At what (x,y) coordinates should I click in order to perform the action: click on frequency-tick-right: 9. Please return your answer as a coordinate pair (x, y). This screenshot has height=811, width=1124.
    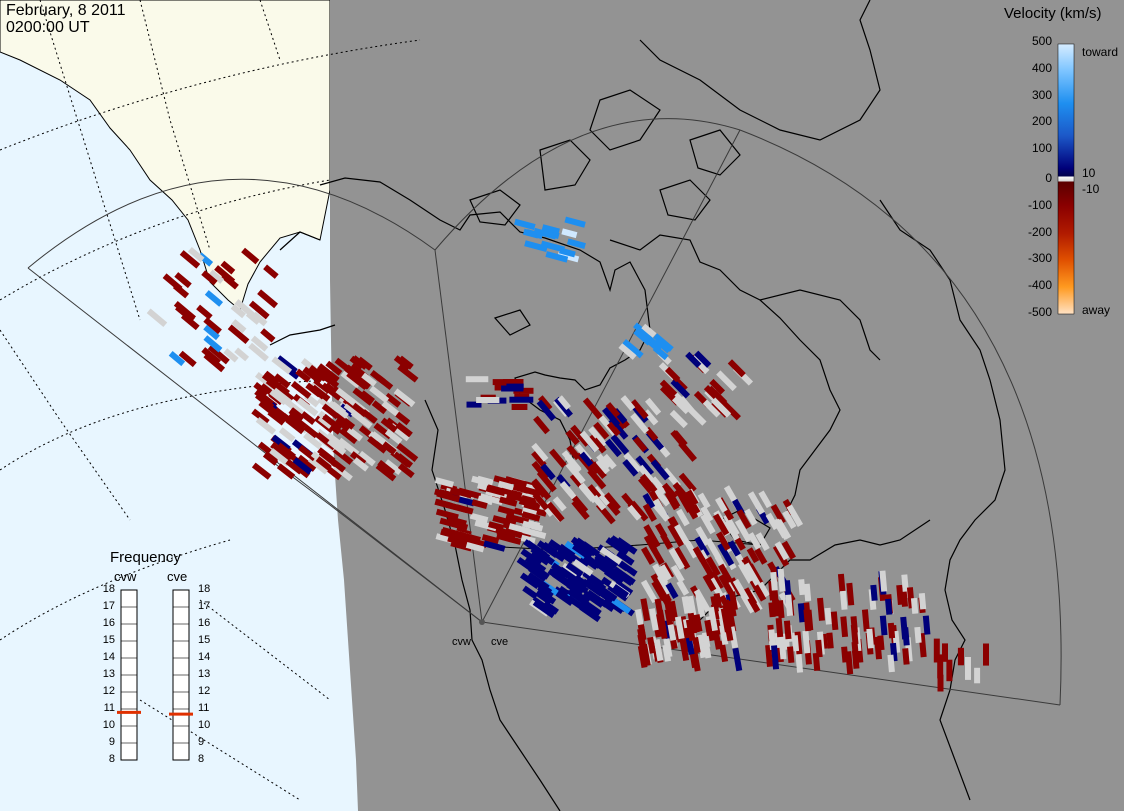
    Looking at the image, I should click on (201, 742).